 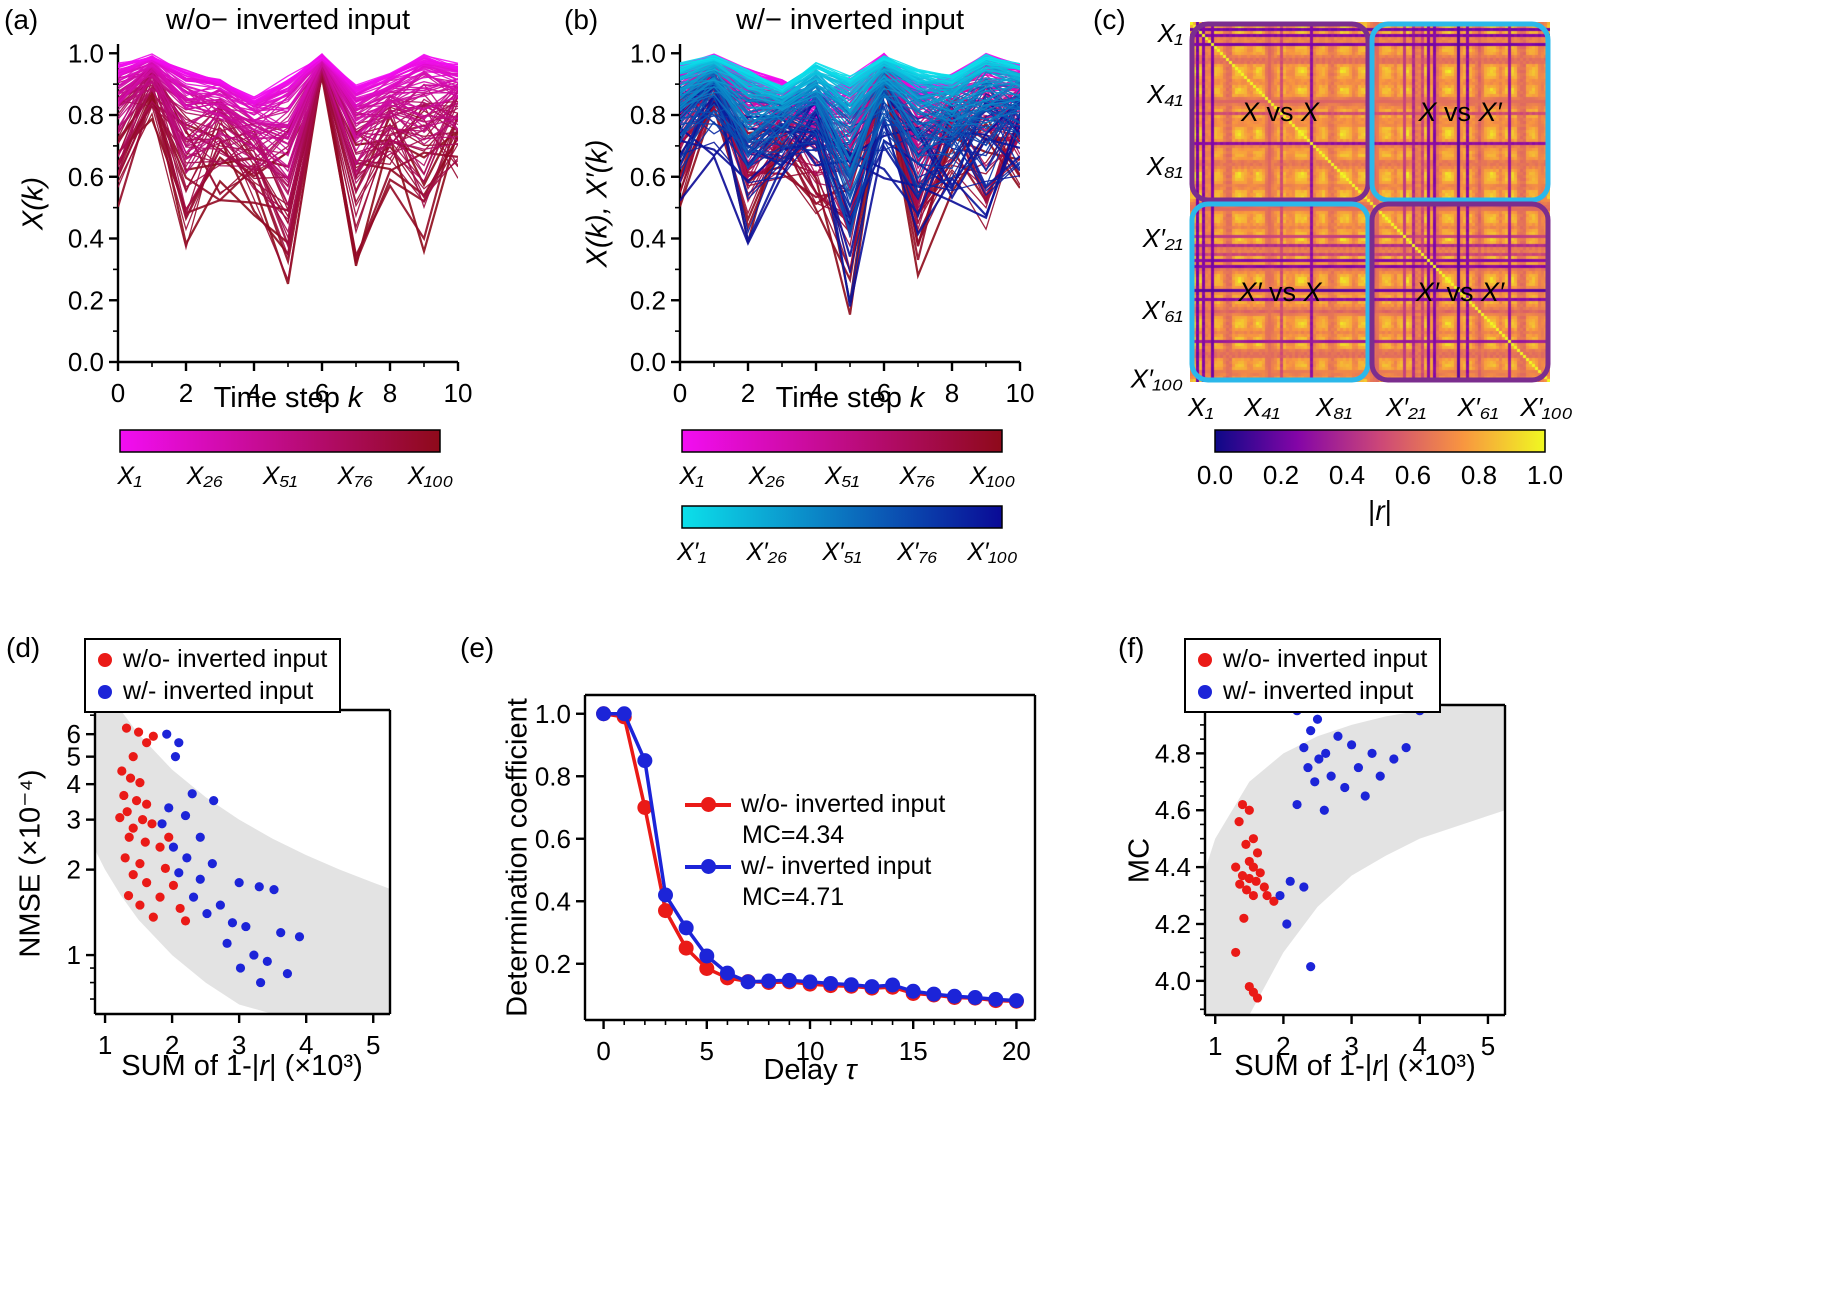 I want to click on svg-text: X₁₀₀, so click(x=992, y=476).